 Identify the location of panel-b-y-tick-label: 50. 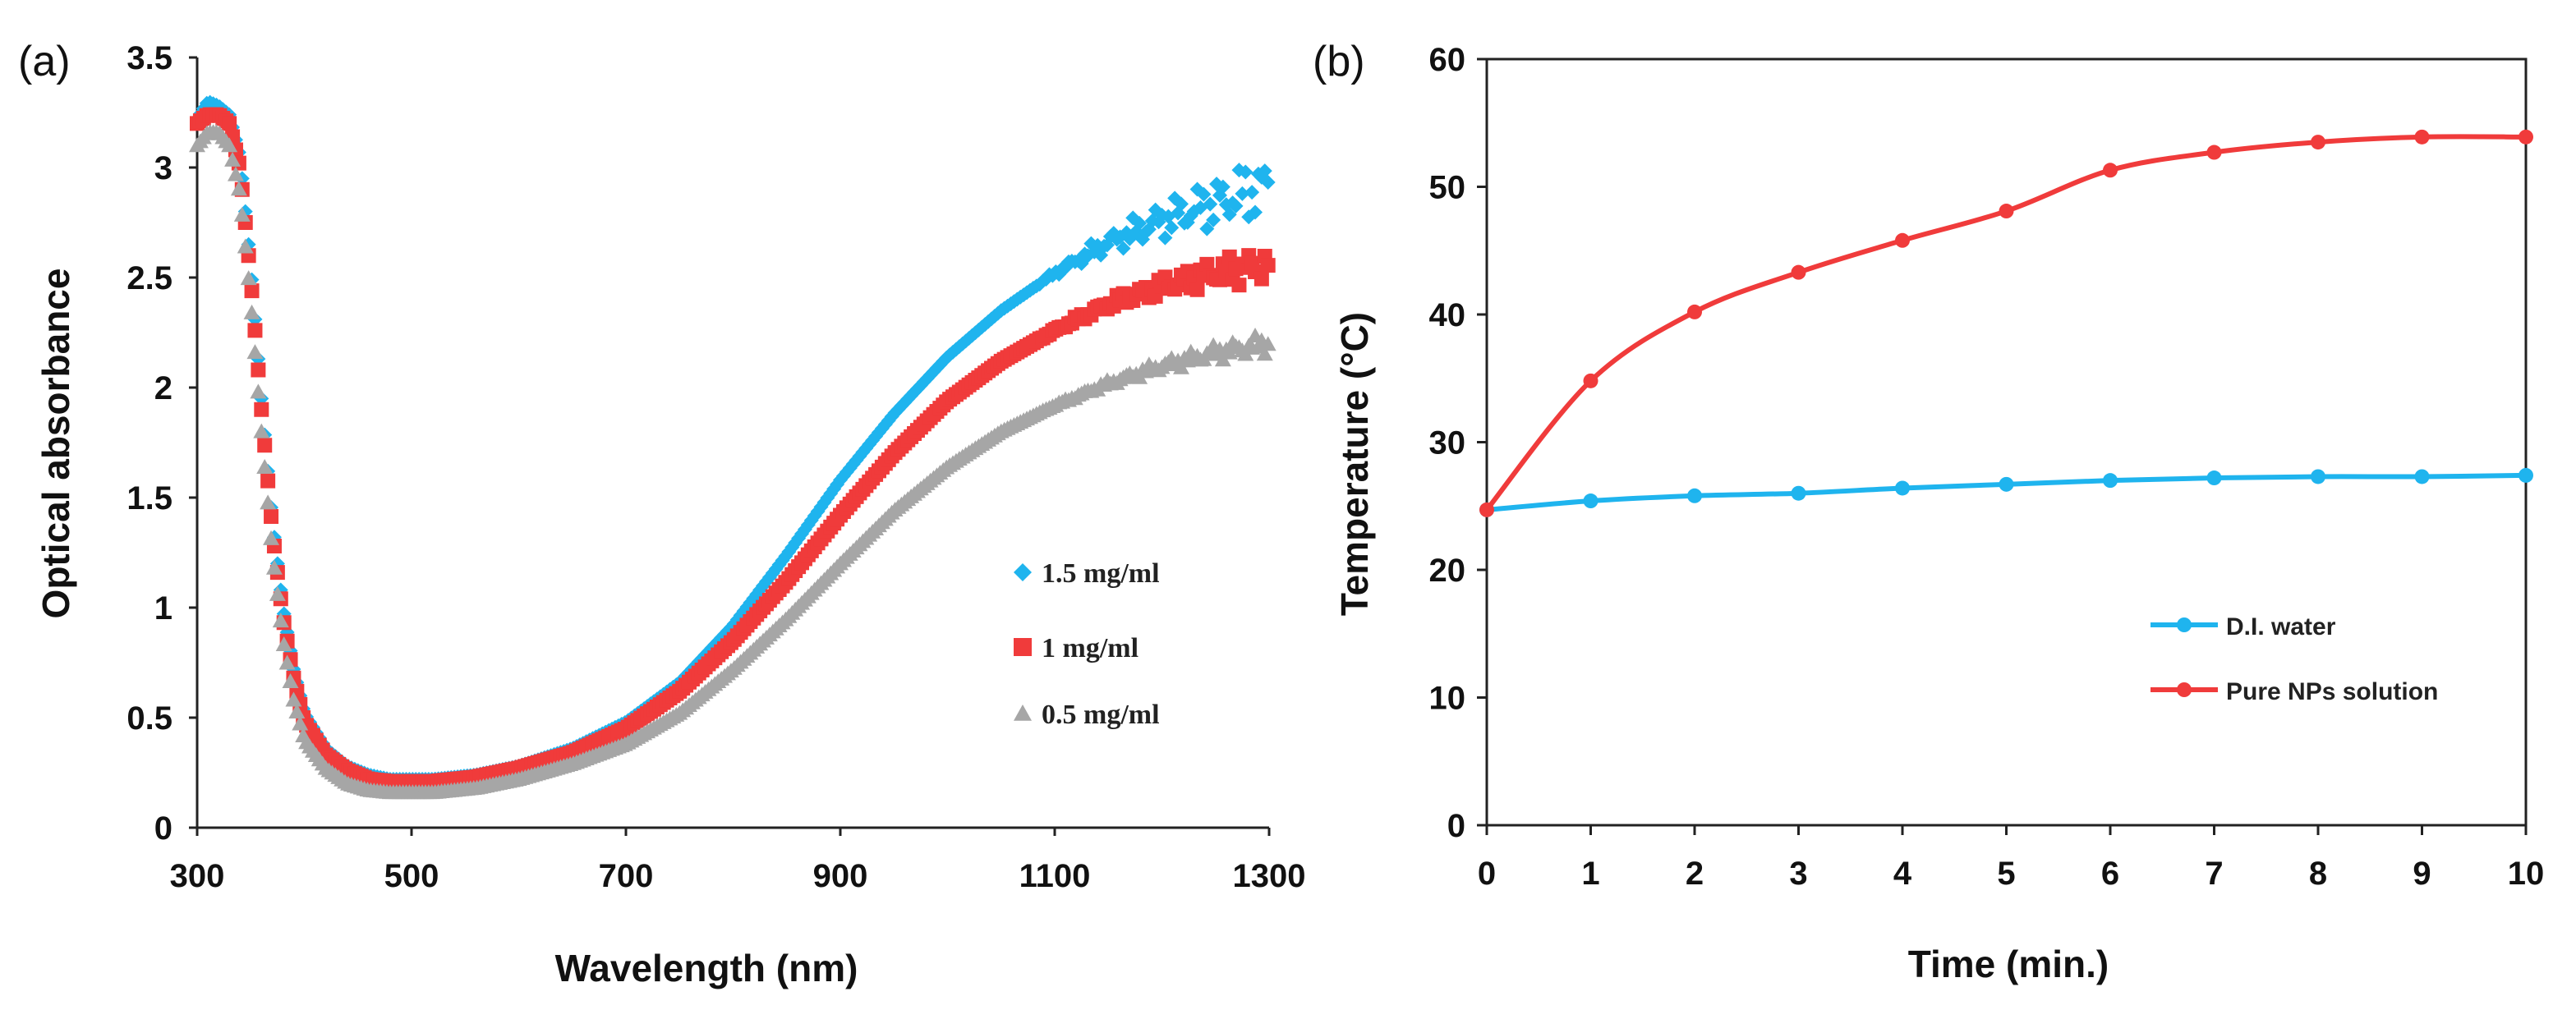
(1448, 188).